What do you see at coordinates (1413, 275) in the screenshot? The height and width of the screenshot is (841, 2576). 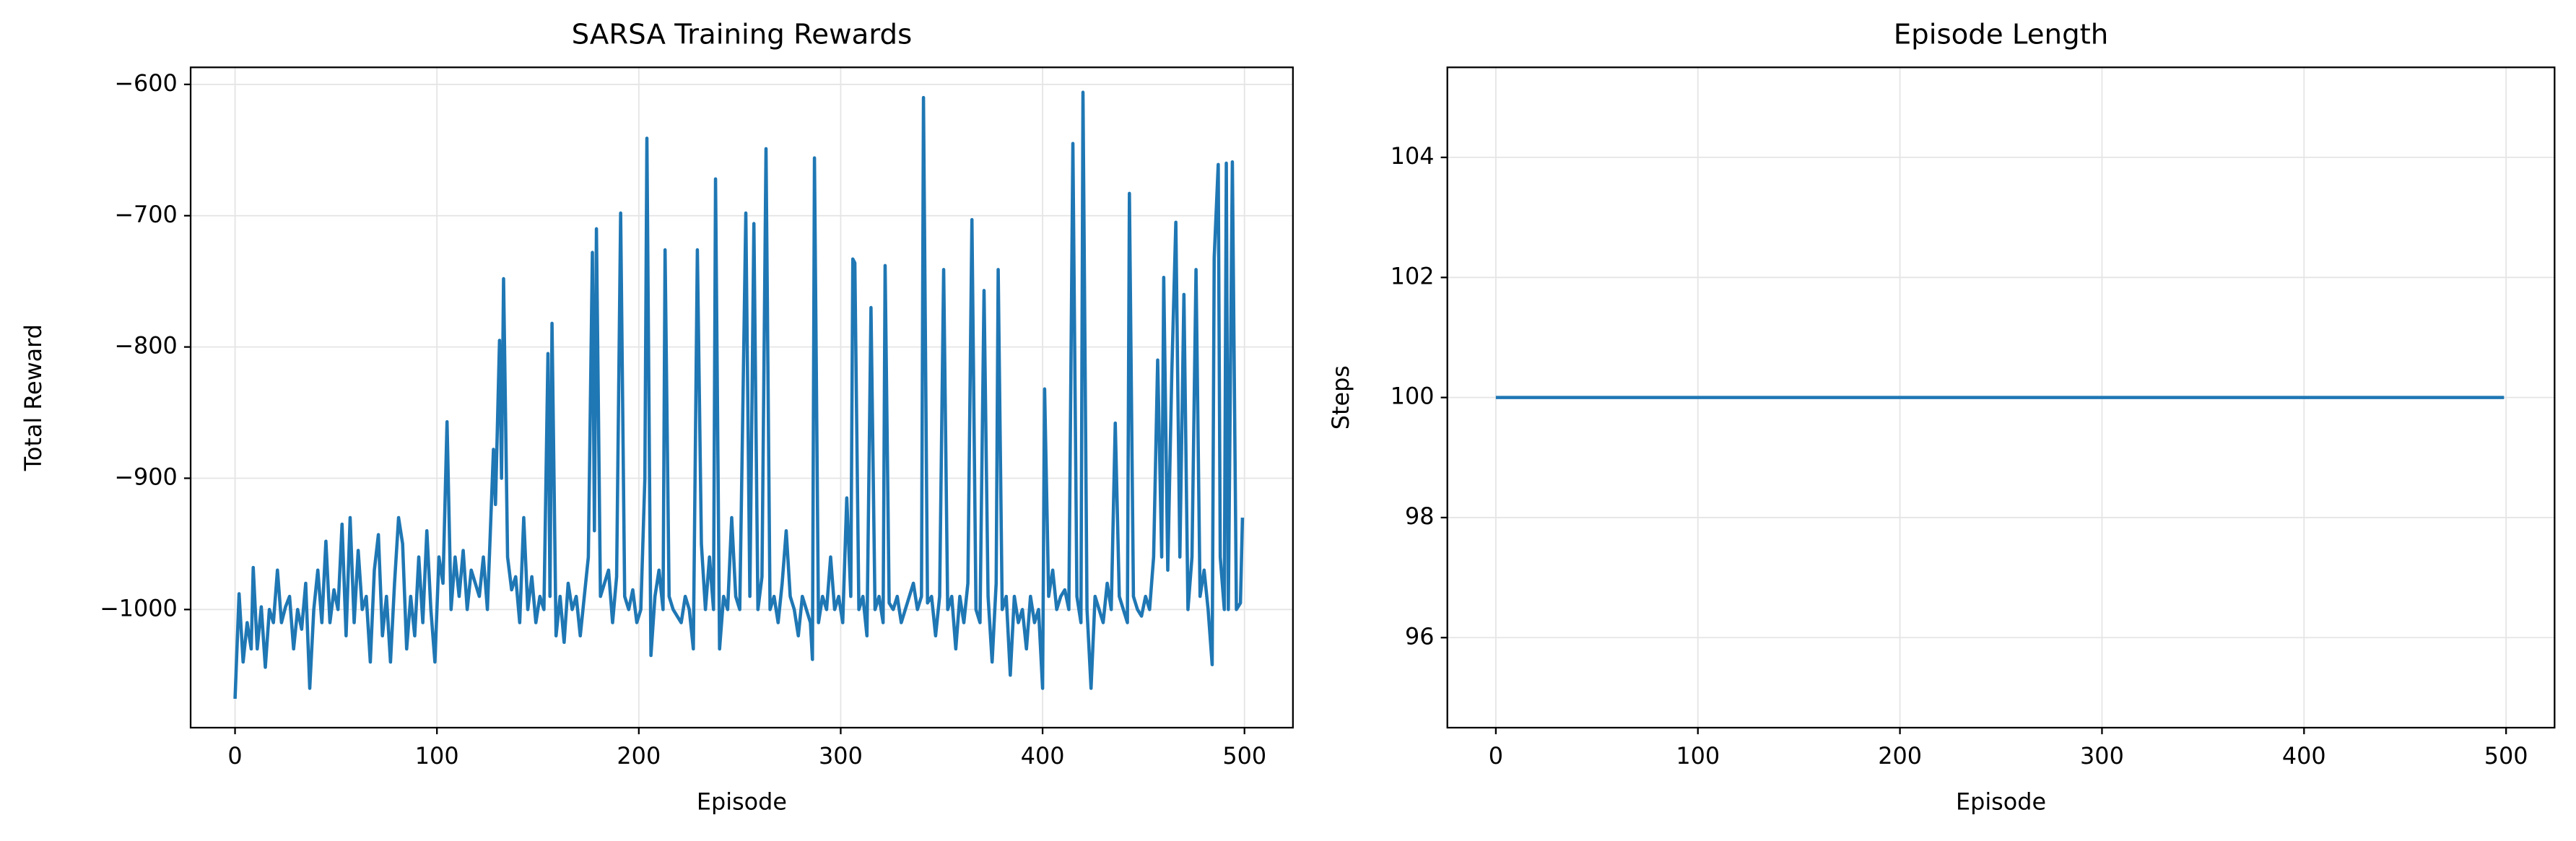 I see `y-tick-label: 102` at bounding box center [1413, 275].